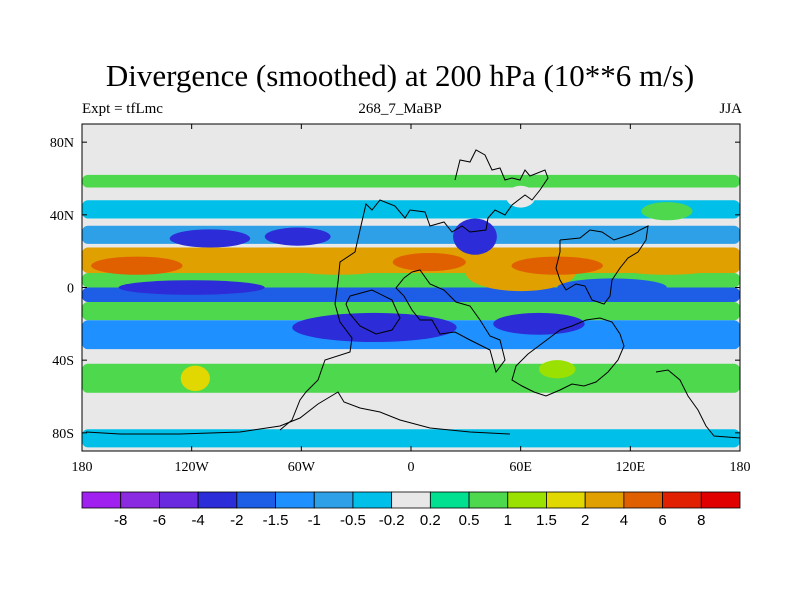 The height and width of the screenshot is (600, 800). Describe the element at coordinates (197, 520) in the screenshot. I see `colorbar-label: -4` at that location.